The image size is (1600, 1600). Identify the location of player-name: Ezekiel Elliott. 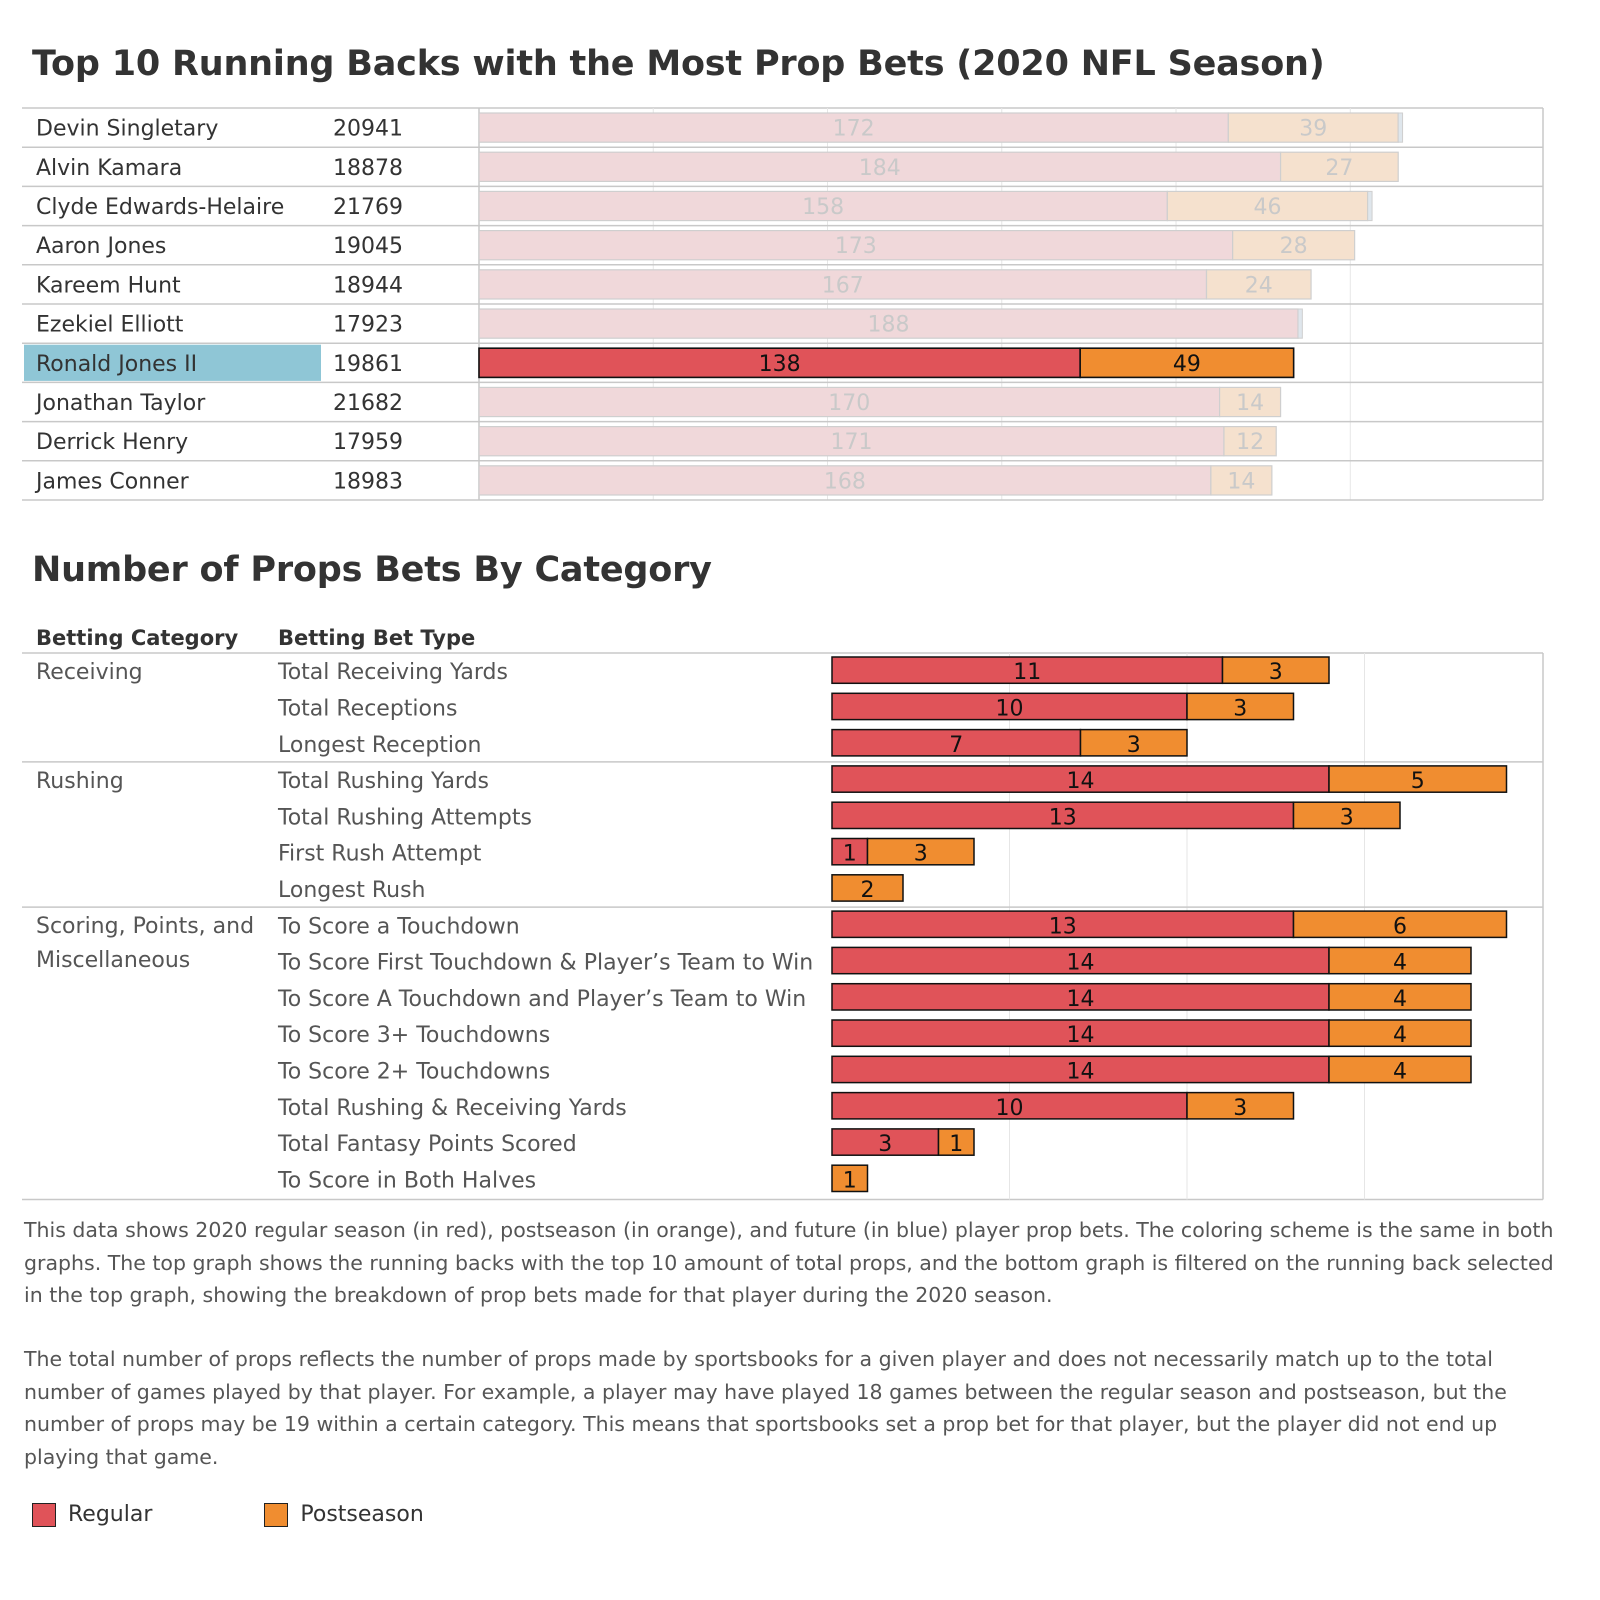
(110, 325).